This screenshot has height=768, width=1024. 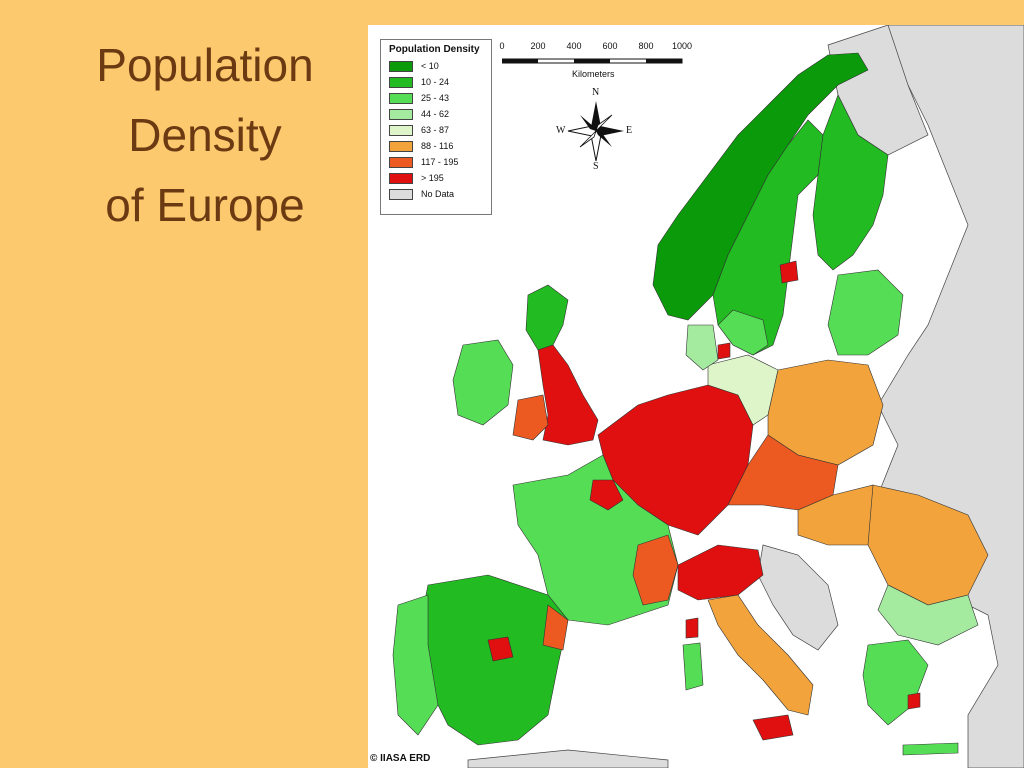 I want to click on scale-tick-label: 0, so click(x=502, y=46).